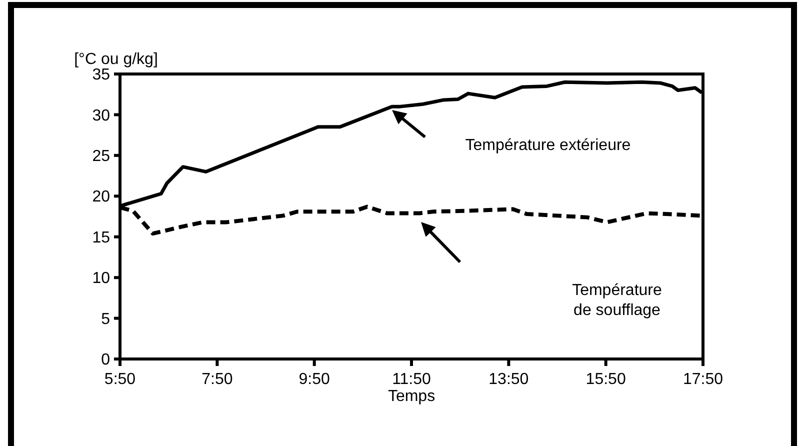  What do you see at coordinates (412, 379) in the screenshot?
I see `x-tick-label: 11:50` at bounding box center [412, 379].